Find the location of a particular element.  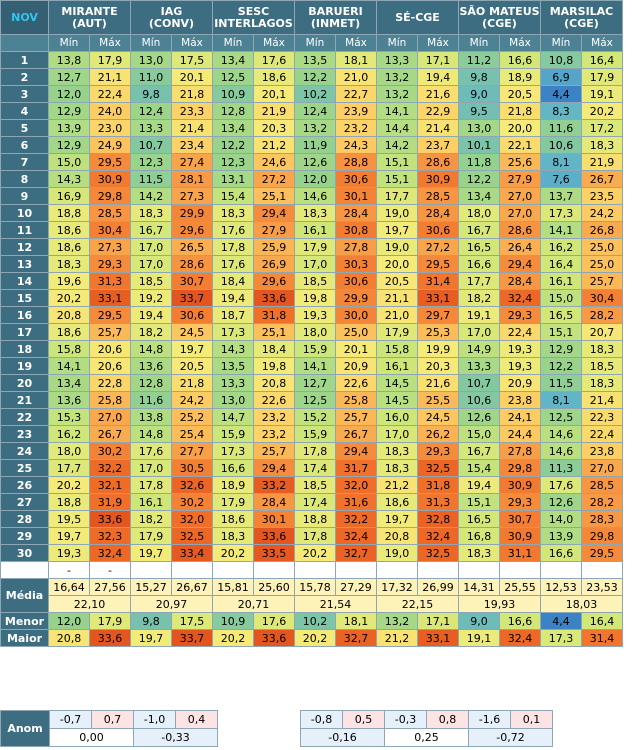

value-cell: 15,0 is located at coordinates (69, 162).